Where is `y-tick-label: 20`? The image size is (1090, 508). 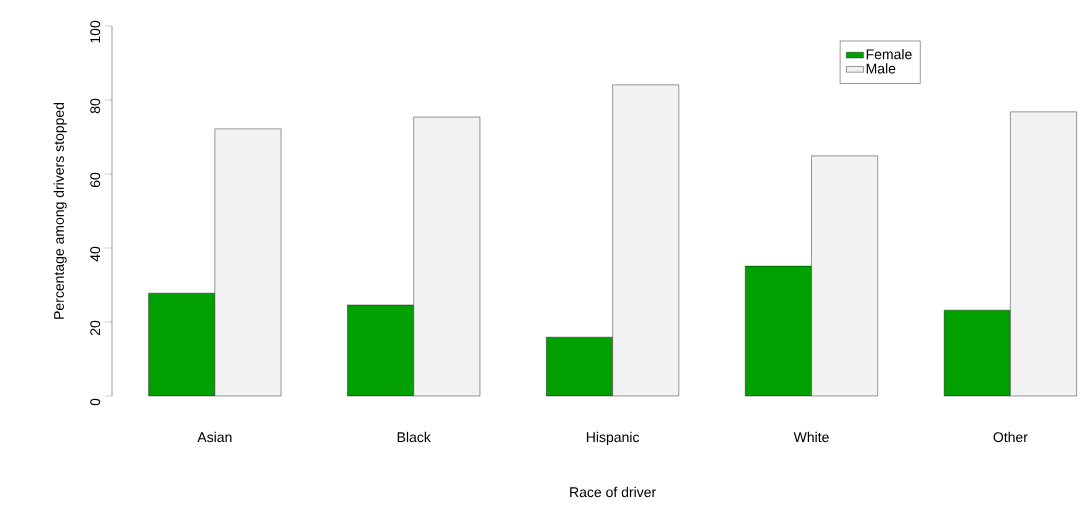
y-tick-label: 20 is located at coordinates (95, 328).